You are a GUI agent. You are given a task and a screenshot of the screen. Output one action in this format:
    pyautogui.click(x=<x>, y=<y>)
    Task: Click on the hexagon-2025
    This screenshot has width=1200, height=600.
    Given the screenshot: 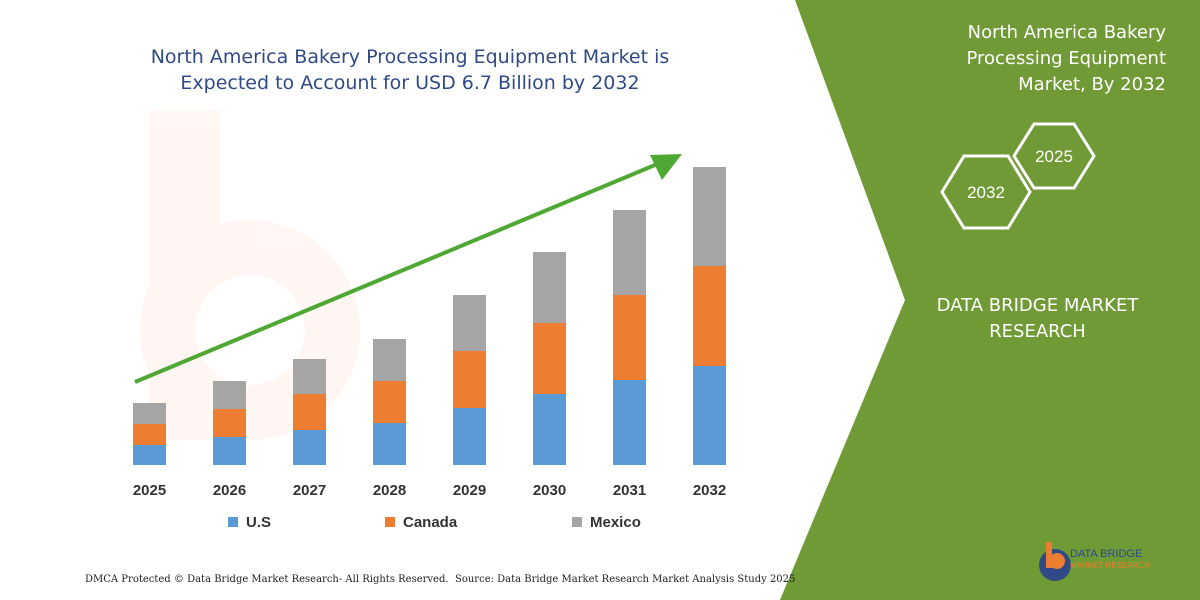 What is the action you would take?
    pyautogui.click(x=1054, y=156)
    